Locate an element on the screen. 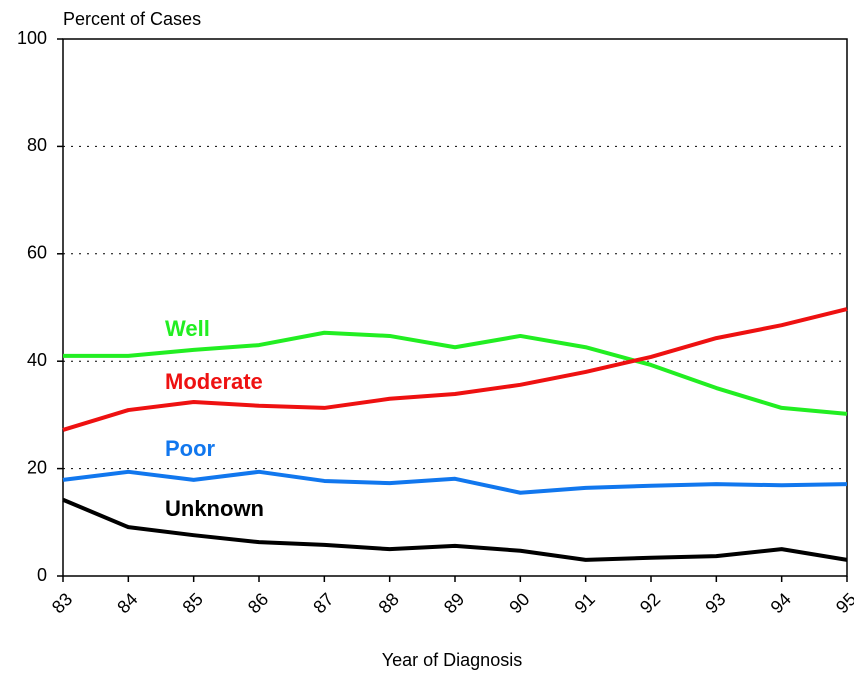  y-tick-label: 60 is located at coordinates (37, 253).